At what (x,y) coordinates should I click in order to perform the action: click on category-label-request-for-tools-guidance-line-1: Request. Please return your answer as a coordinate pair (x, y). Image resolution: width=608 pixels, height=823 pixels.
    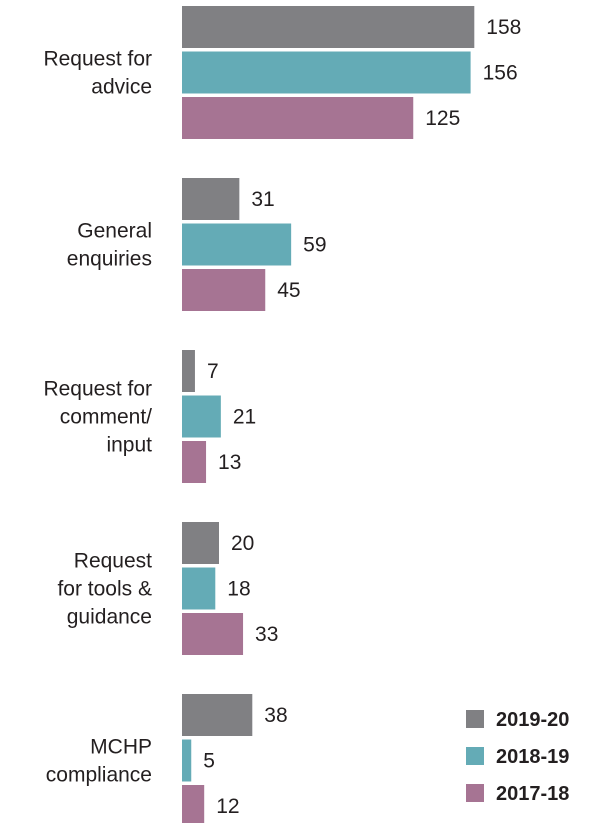
    Looking at the image, I should click on (113, 561).